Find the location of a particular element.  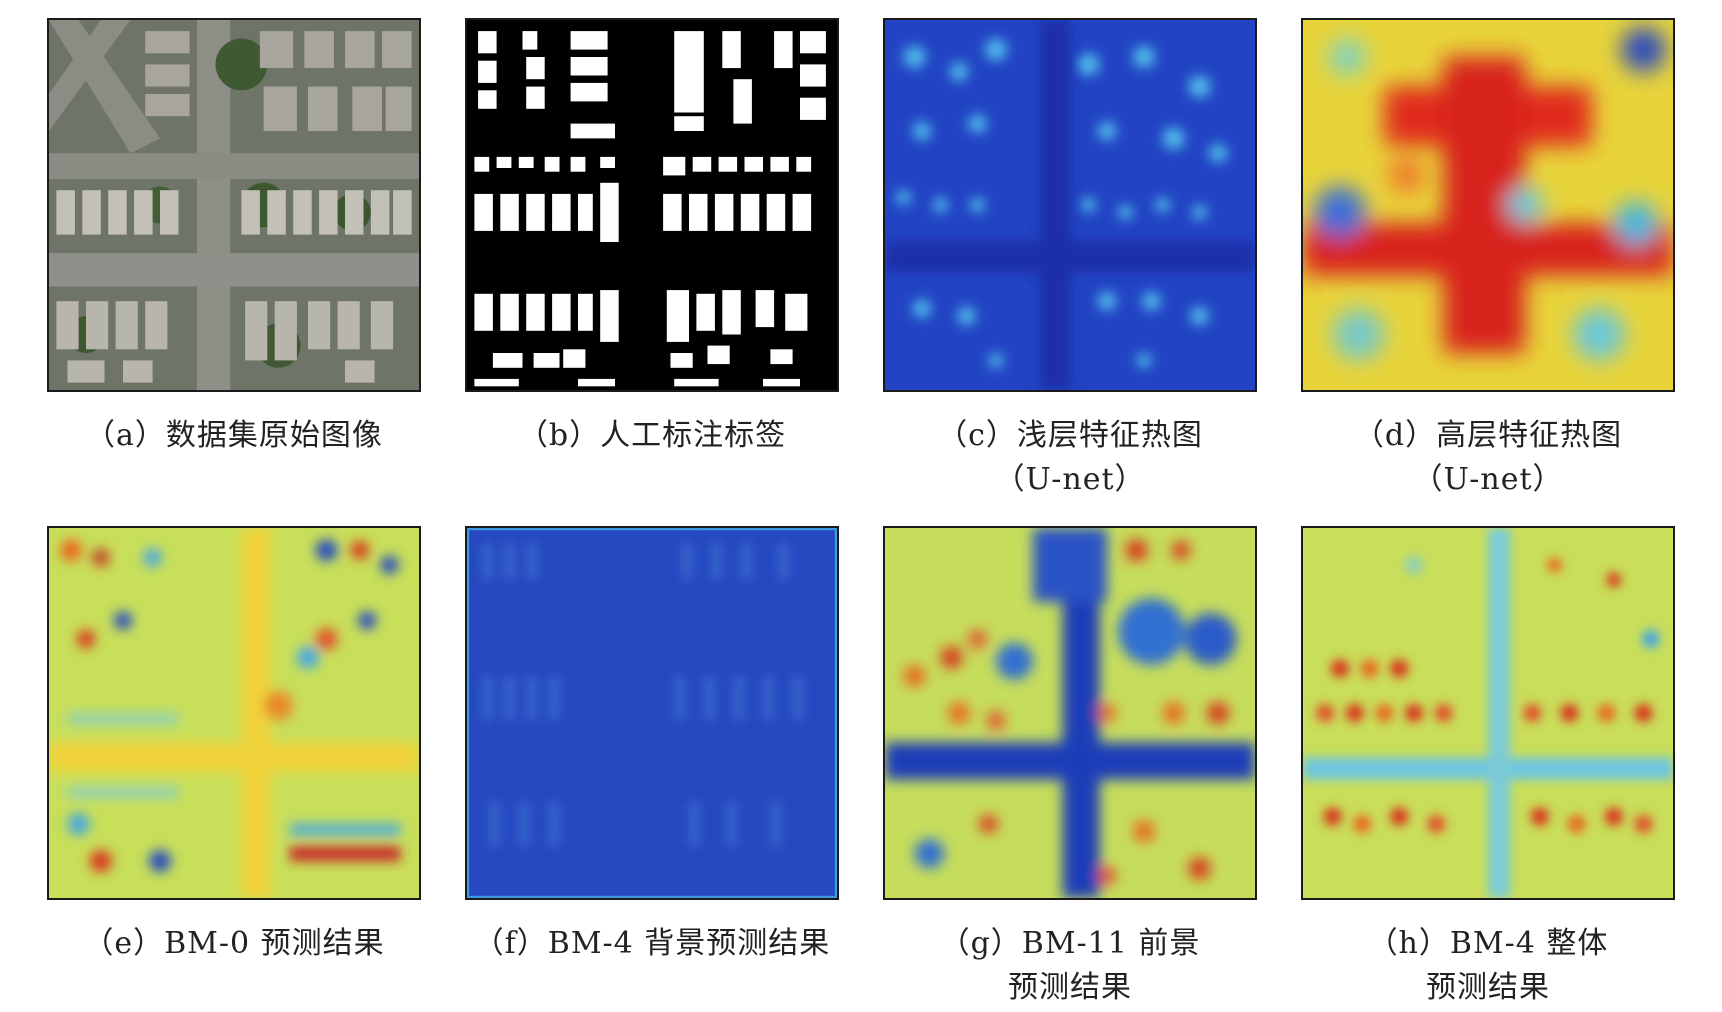

caption-c: （c）浅层特征热图 （U-net） is located at coordinates (1070, 457).